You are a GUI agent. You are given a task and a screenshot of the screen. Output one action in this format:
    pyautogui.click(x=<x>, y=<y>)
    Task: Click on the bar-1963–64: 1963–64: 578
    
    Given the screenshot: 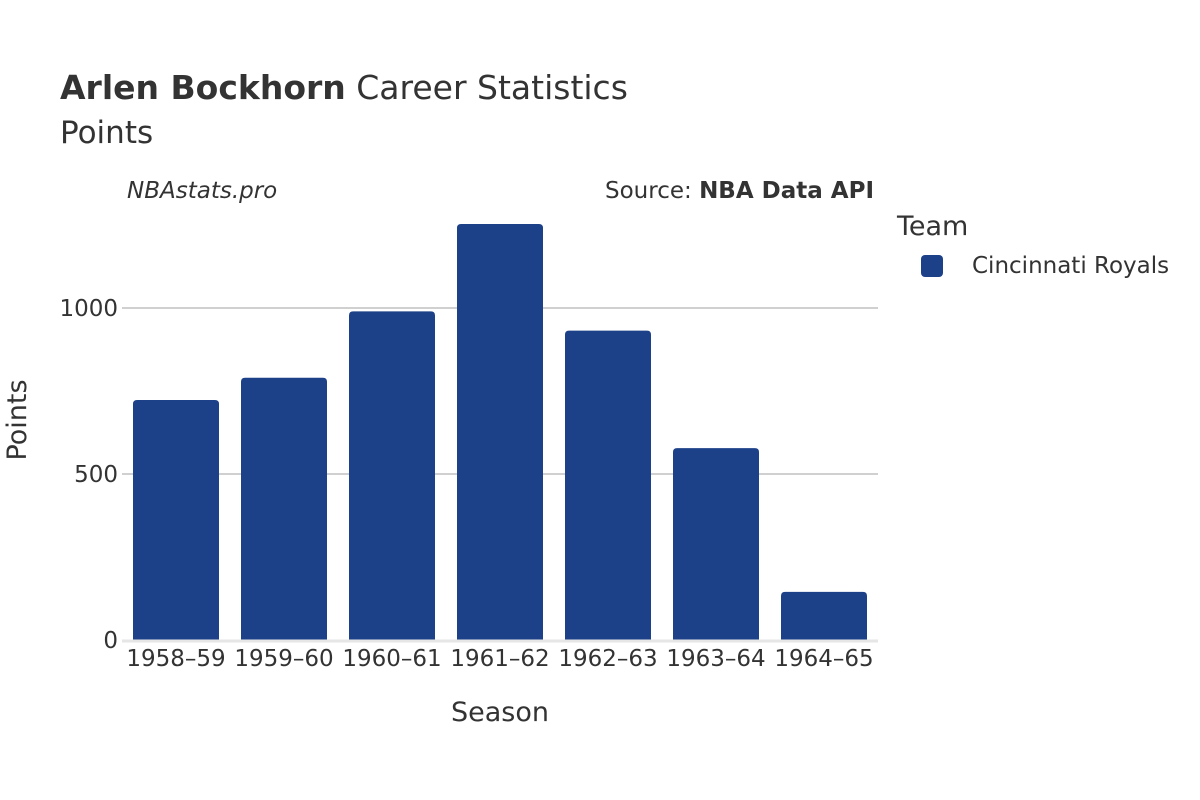 What is the action you would take?
    pyautogui.click(x=716, y=544)
    